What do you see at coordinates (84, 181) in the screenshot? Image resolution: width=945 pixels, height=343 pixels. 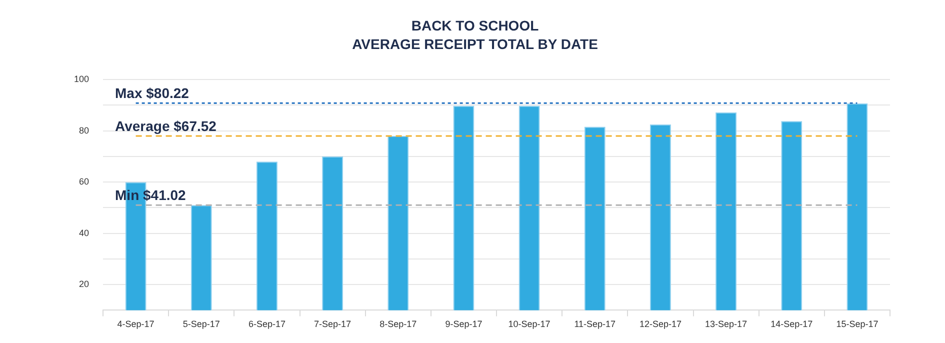 I see `y-tick-label: 60` at bounding box center [84, 181].